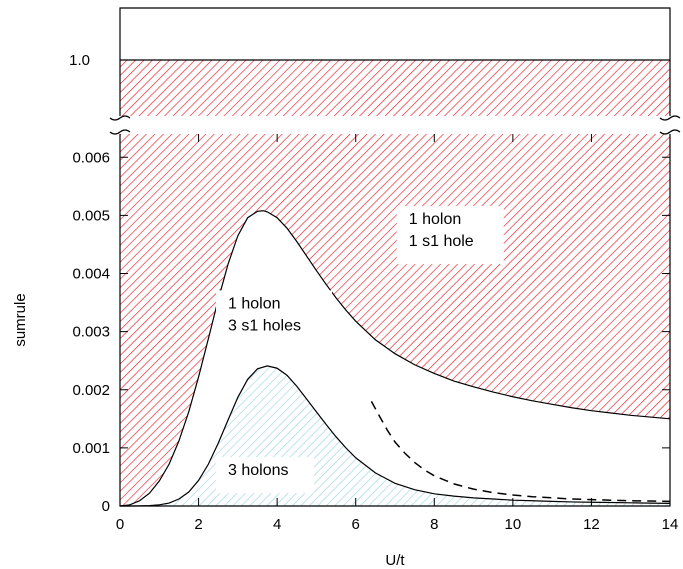 Image resolution: width=683 pixels, height=569 pixels. I want to click on x-tick-label: 0, so click(120, 524).